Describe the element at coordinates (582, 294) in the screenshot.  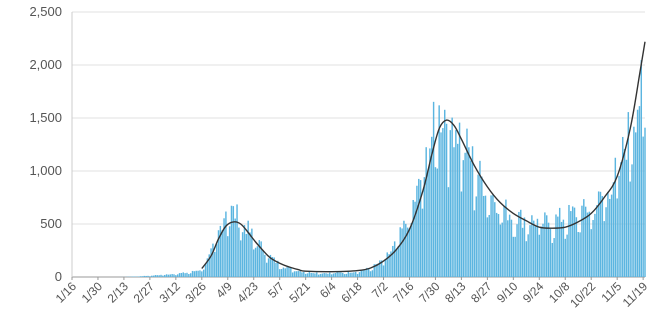
I see `x-tick-label: 10/22` at that location.